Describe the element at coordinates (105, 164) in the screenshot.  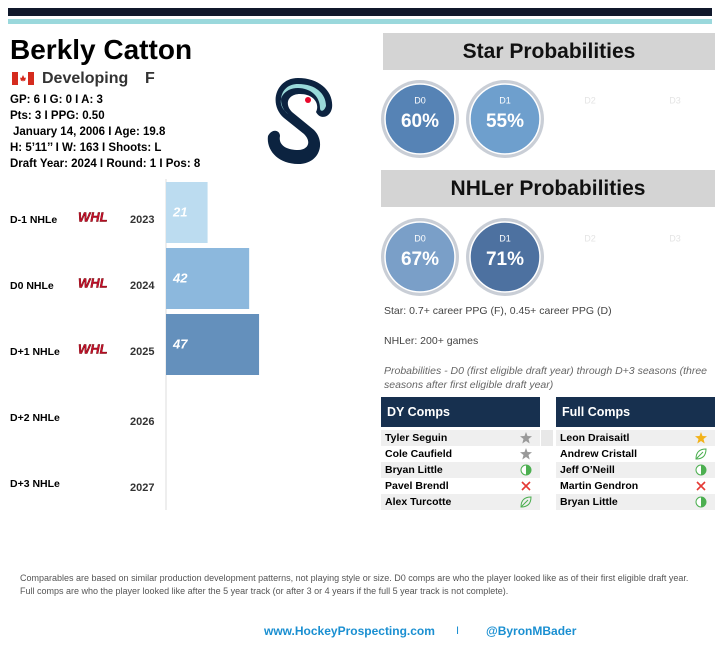
I see `stat-line: Draft Year: 2024 I Round: 1 I Pos: 8` at that location.